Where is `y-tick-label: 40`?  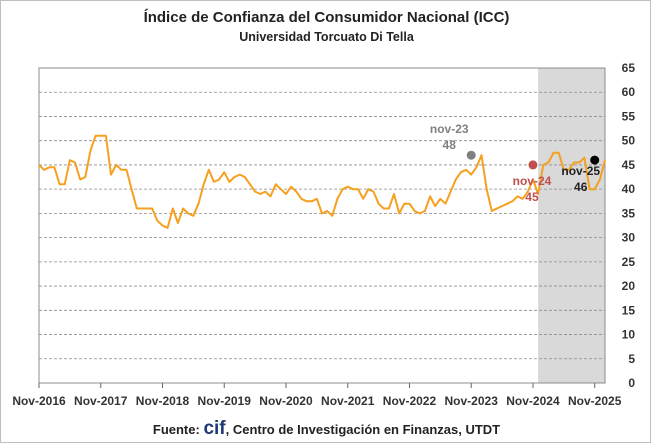
y-tick-label: 40 is located at coordinates (629, 189).